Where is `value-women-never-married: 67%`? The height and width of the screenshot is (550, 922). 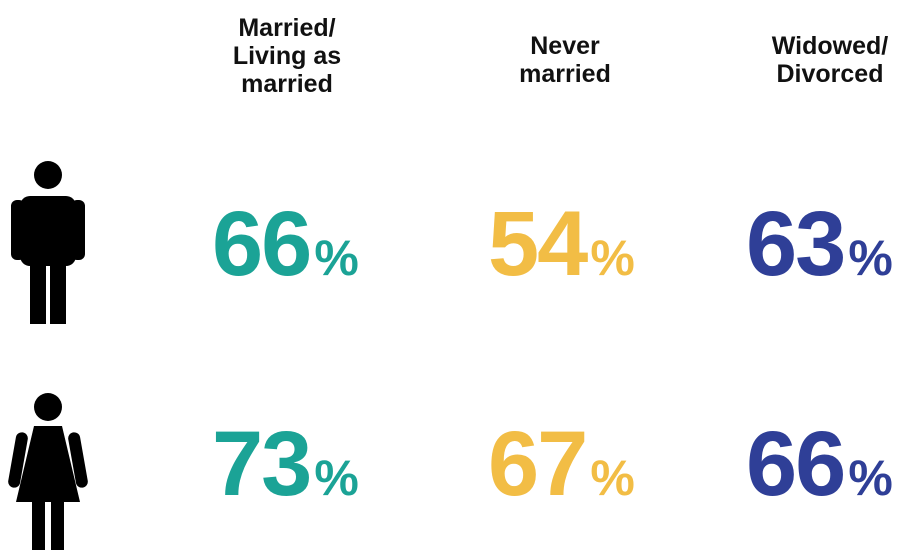
value-women-never-married: 67% is located at coordinates (561, 464).